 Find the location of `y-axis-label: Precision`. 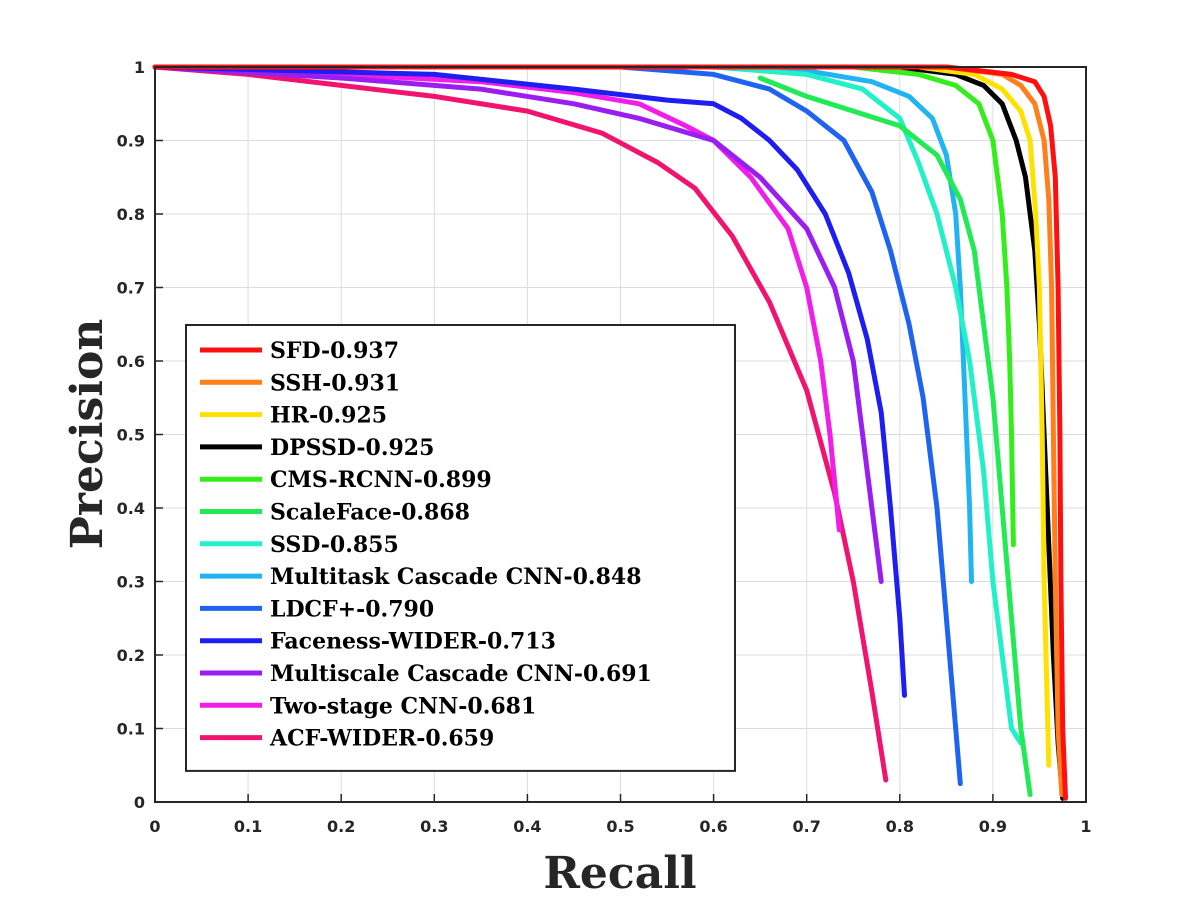

y-axis-label: Precision is located at coordinates (87, 434).